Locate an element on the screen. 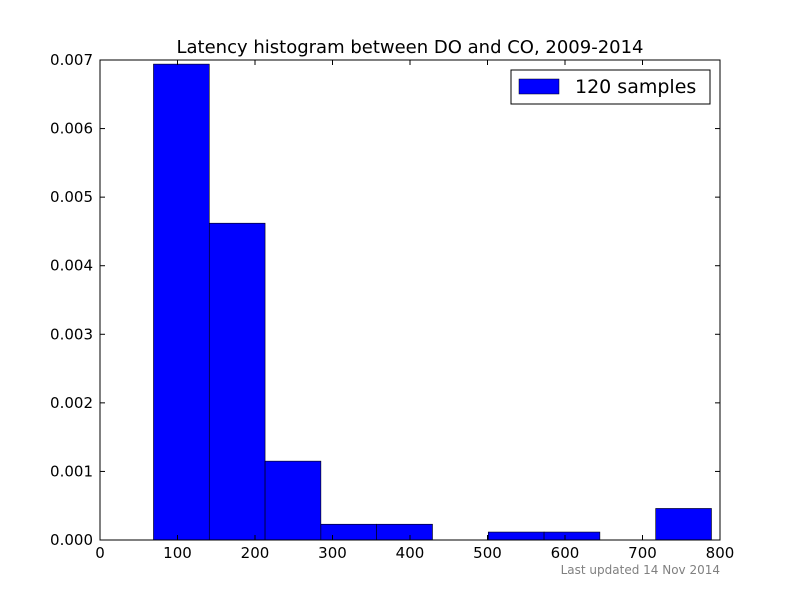  legend-label: 120 samples is located at coordinates (635, 87).